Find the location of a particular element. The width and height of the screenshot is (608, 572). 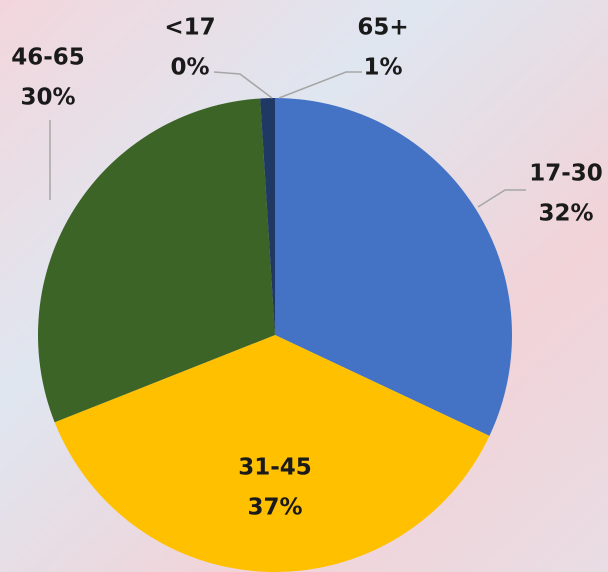

category-label: 31-45 is located at coordinates (275, 468).